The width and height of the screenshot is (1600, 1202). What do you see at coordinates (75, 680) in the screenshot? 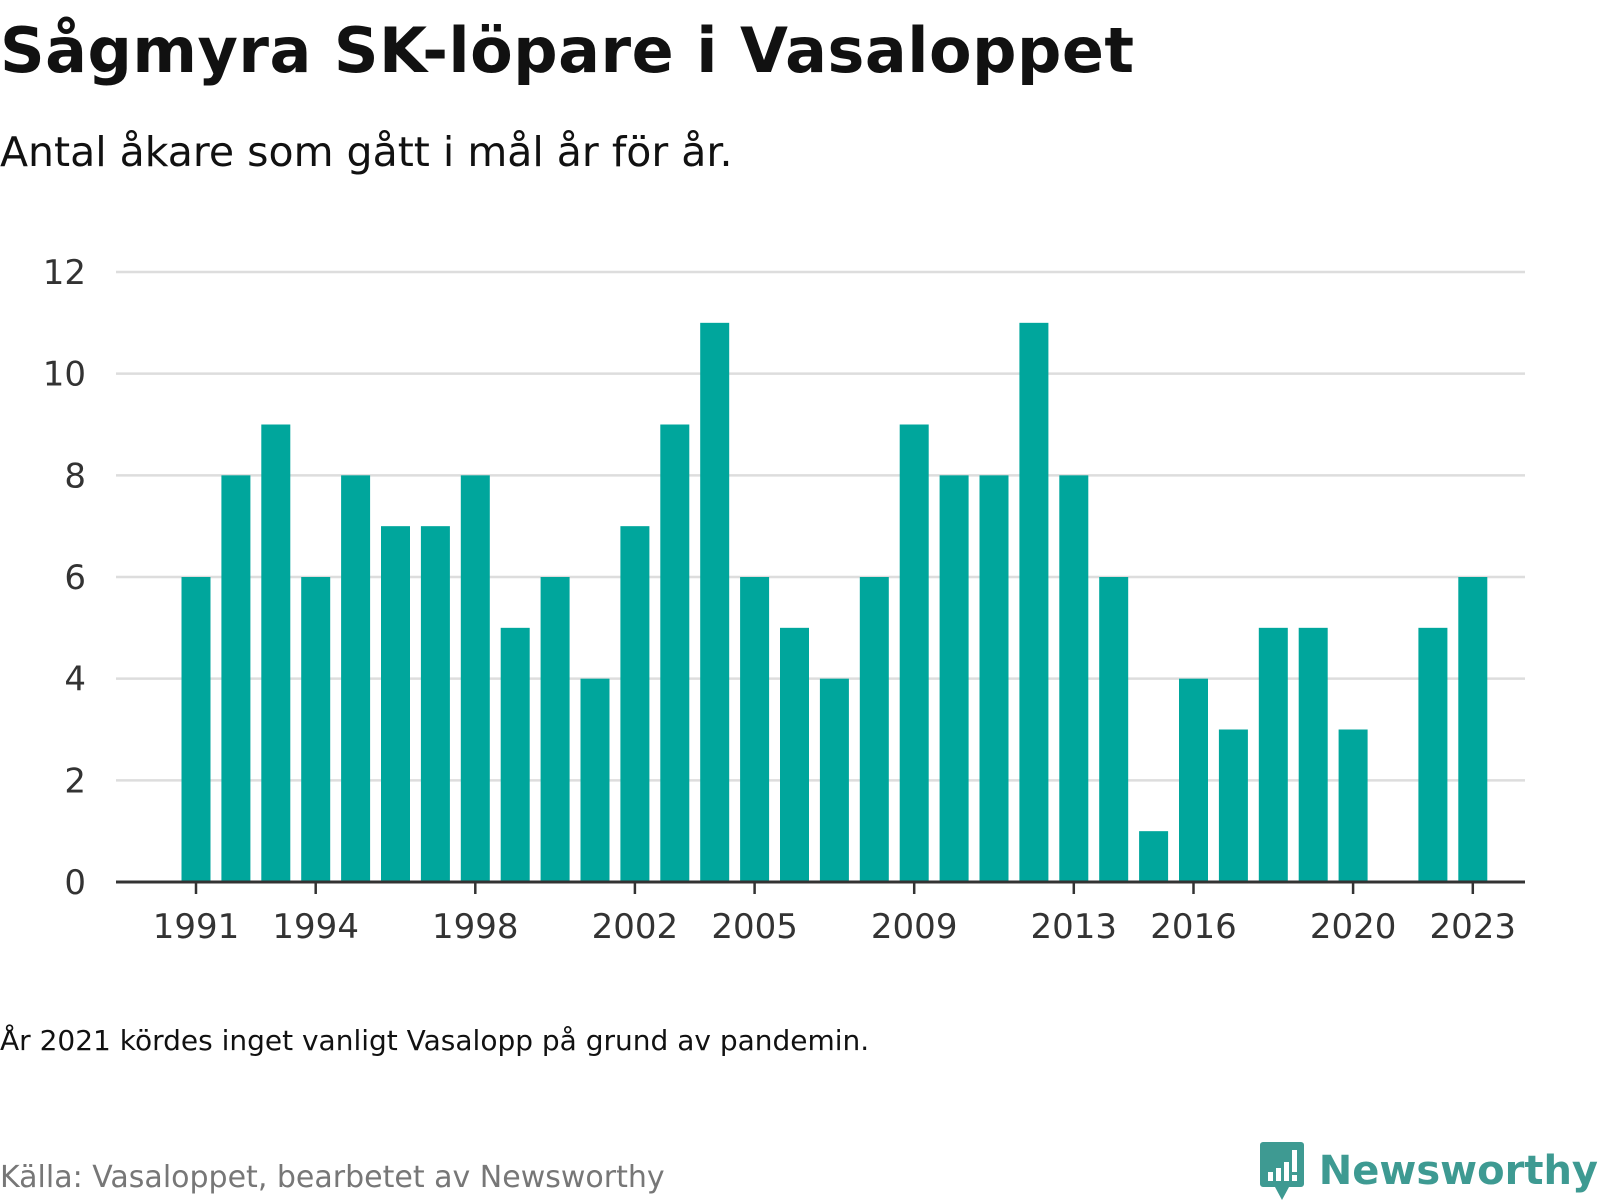
I see `y-tick-label: 4` at bounding box center [75, 680].